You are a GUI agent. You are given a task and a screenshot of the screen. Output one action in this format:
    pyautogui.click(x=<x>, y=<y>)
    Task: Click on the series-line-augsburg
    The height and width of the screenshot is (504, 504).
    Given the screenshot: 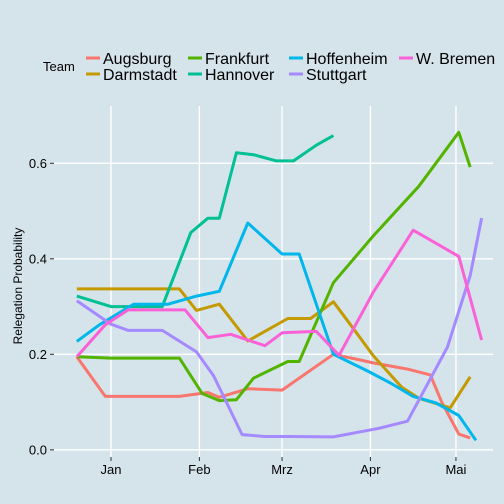 What is the action you would take?
    pyautogui.click(x=273, y=396)
    